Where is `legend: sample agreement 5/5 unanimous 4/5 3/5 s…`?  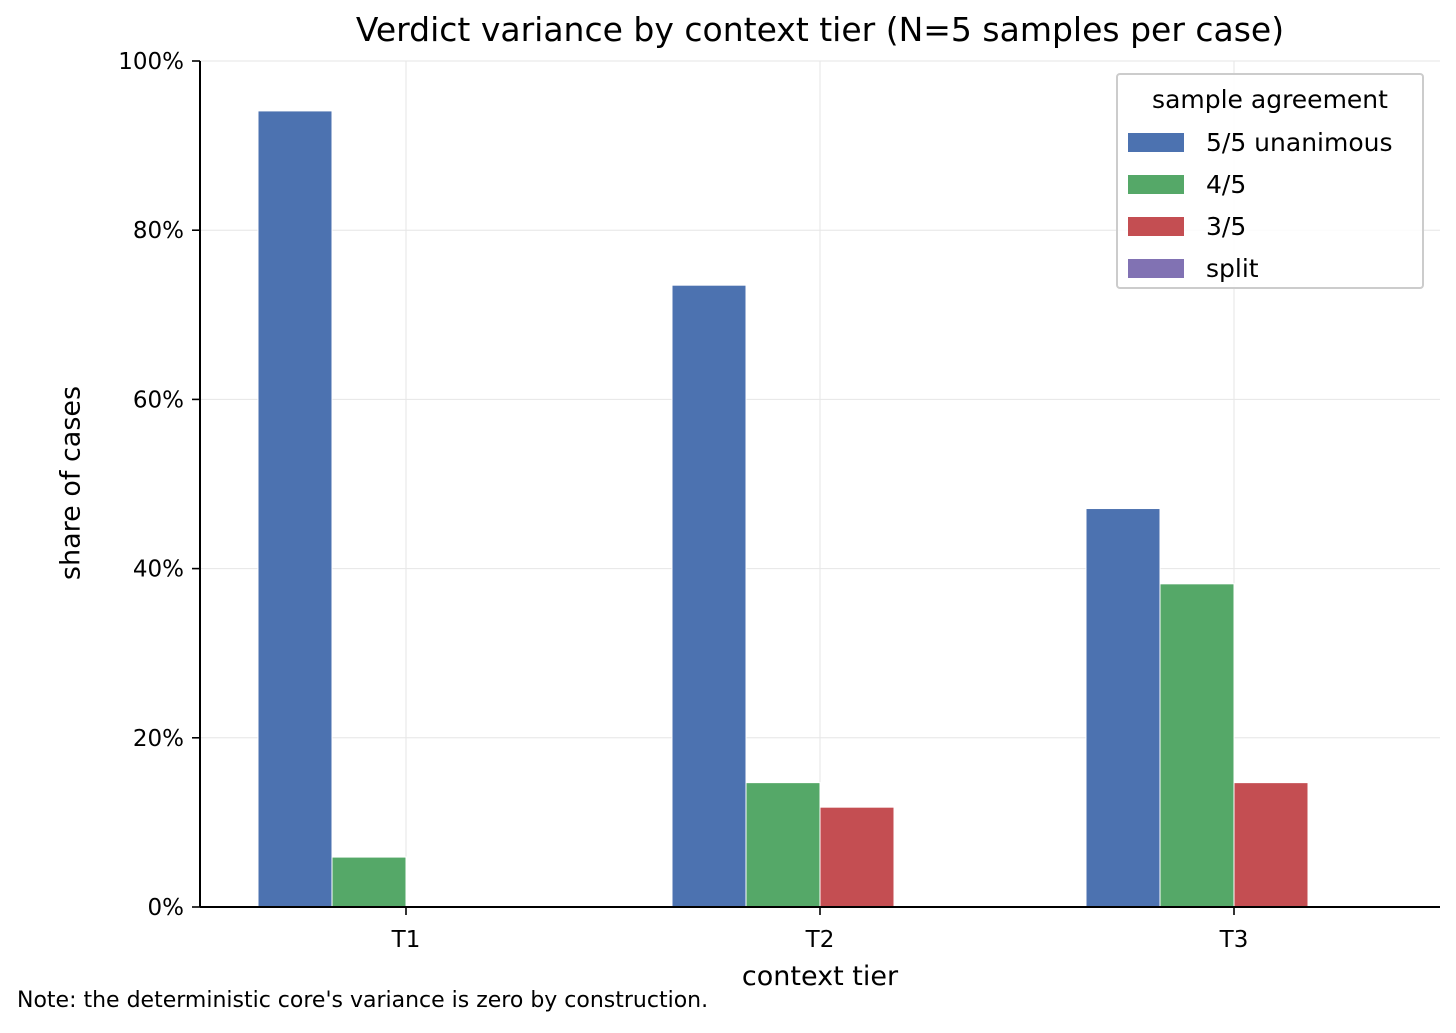 legend: sample agreement 5/5 unanimous 4/5 3/5 s… is located at coordinates (1270, 181).